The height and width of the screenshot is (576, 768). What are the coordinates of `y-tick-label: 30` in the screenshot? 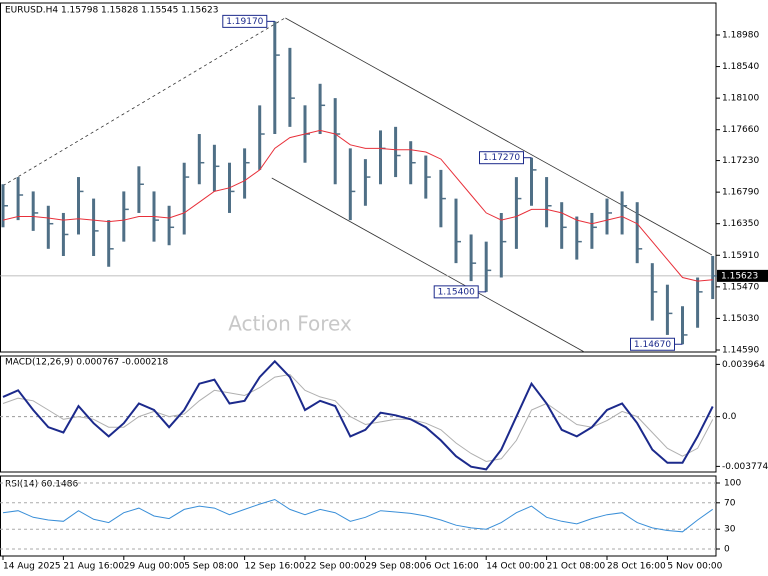 It's located at (730, 530).